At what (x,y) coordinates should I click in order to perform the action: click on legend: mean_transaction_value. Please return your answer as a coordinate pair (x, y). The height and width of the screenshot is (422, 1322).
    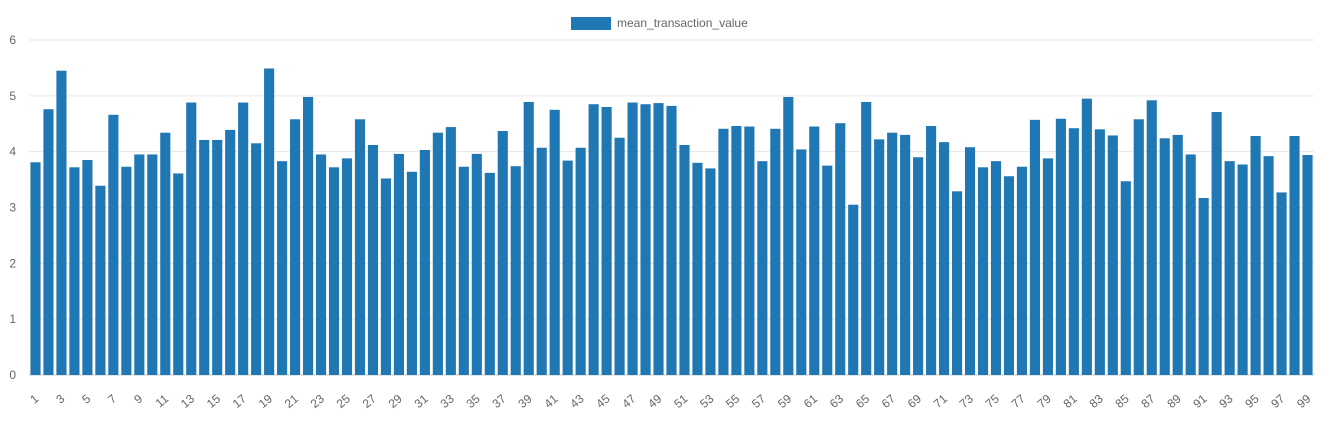
    Looking at the image, I should click on (659, 23).